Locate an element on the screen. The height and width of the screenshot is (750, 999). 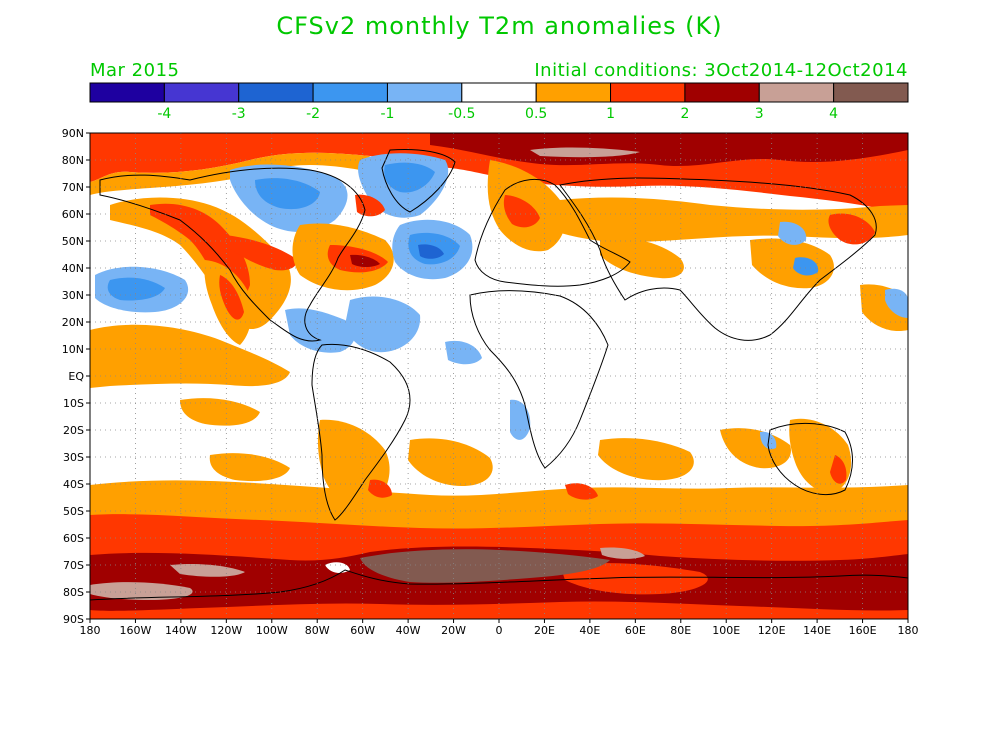
lat-label-4: 50N is located at coordinates (73, 241).